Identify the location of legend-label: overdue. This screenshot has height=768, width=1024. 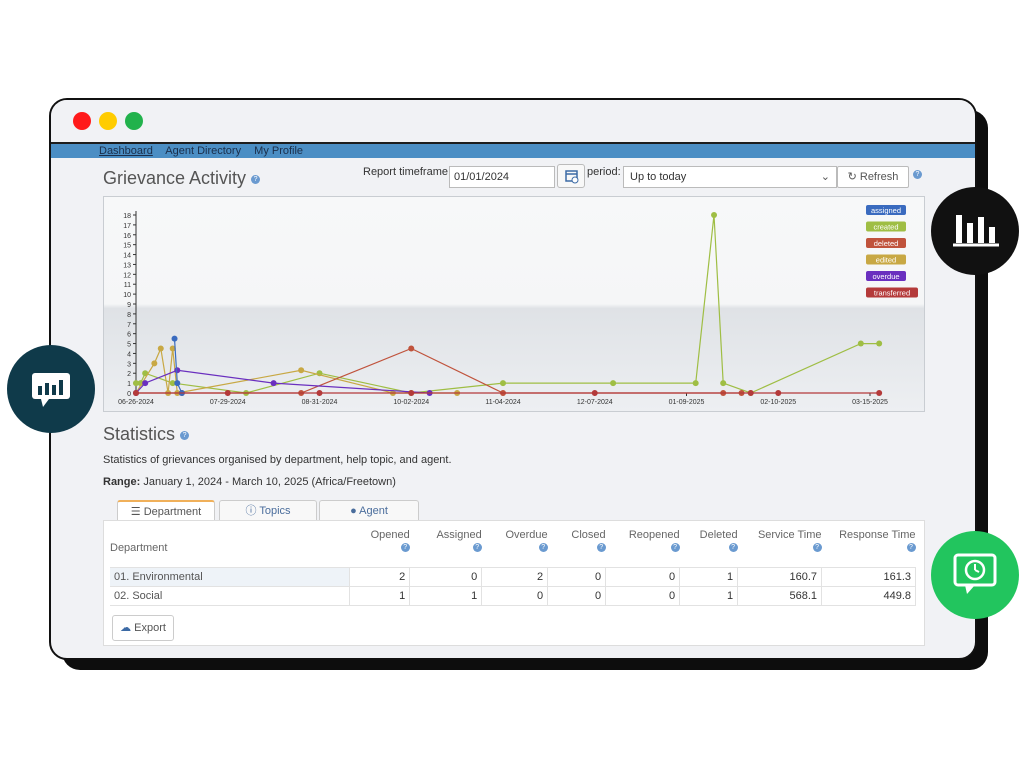
(885, 276).